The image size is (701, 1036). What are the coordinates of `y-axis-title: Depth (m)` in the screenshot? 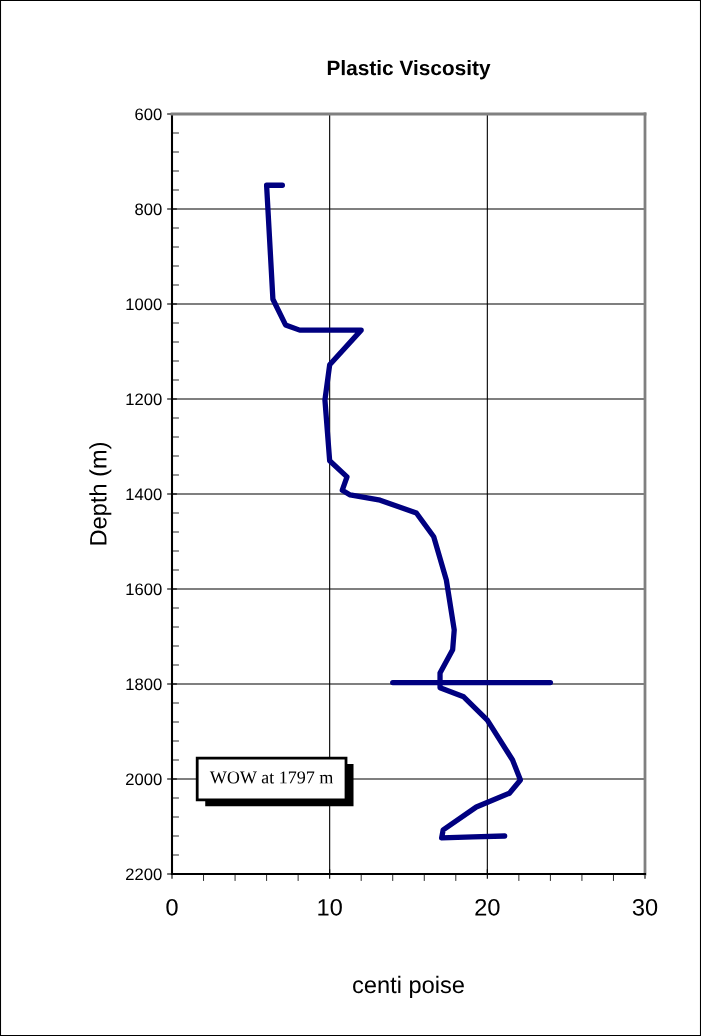 It's located at (100, 493).